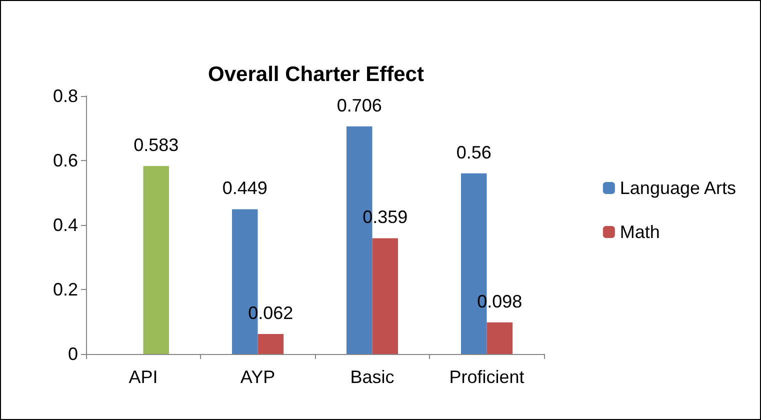  Describe the element at coordinates (65, 160) in the screenshot. I see `y-tick-label: 0.6` at that location.